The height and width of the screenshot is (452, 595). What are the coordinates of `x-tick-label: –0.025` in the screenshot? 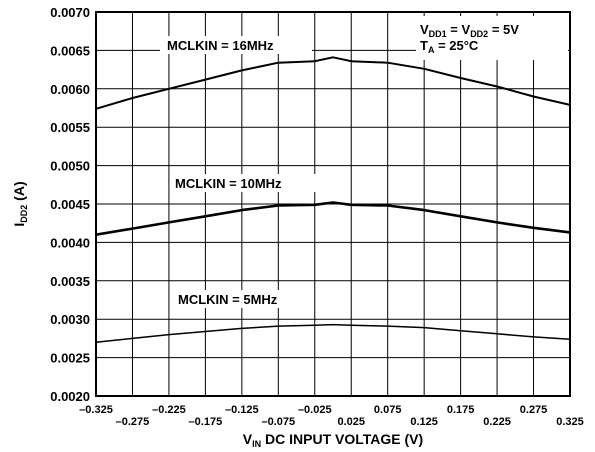 It's located at (315, 410).